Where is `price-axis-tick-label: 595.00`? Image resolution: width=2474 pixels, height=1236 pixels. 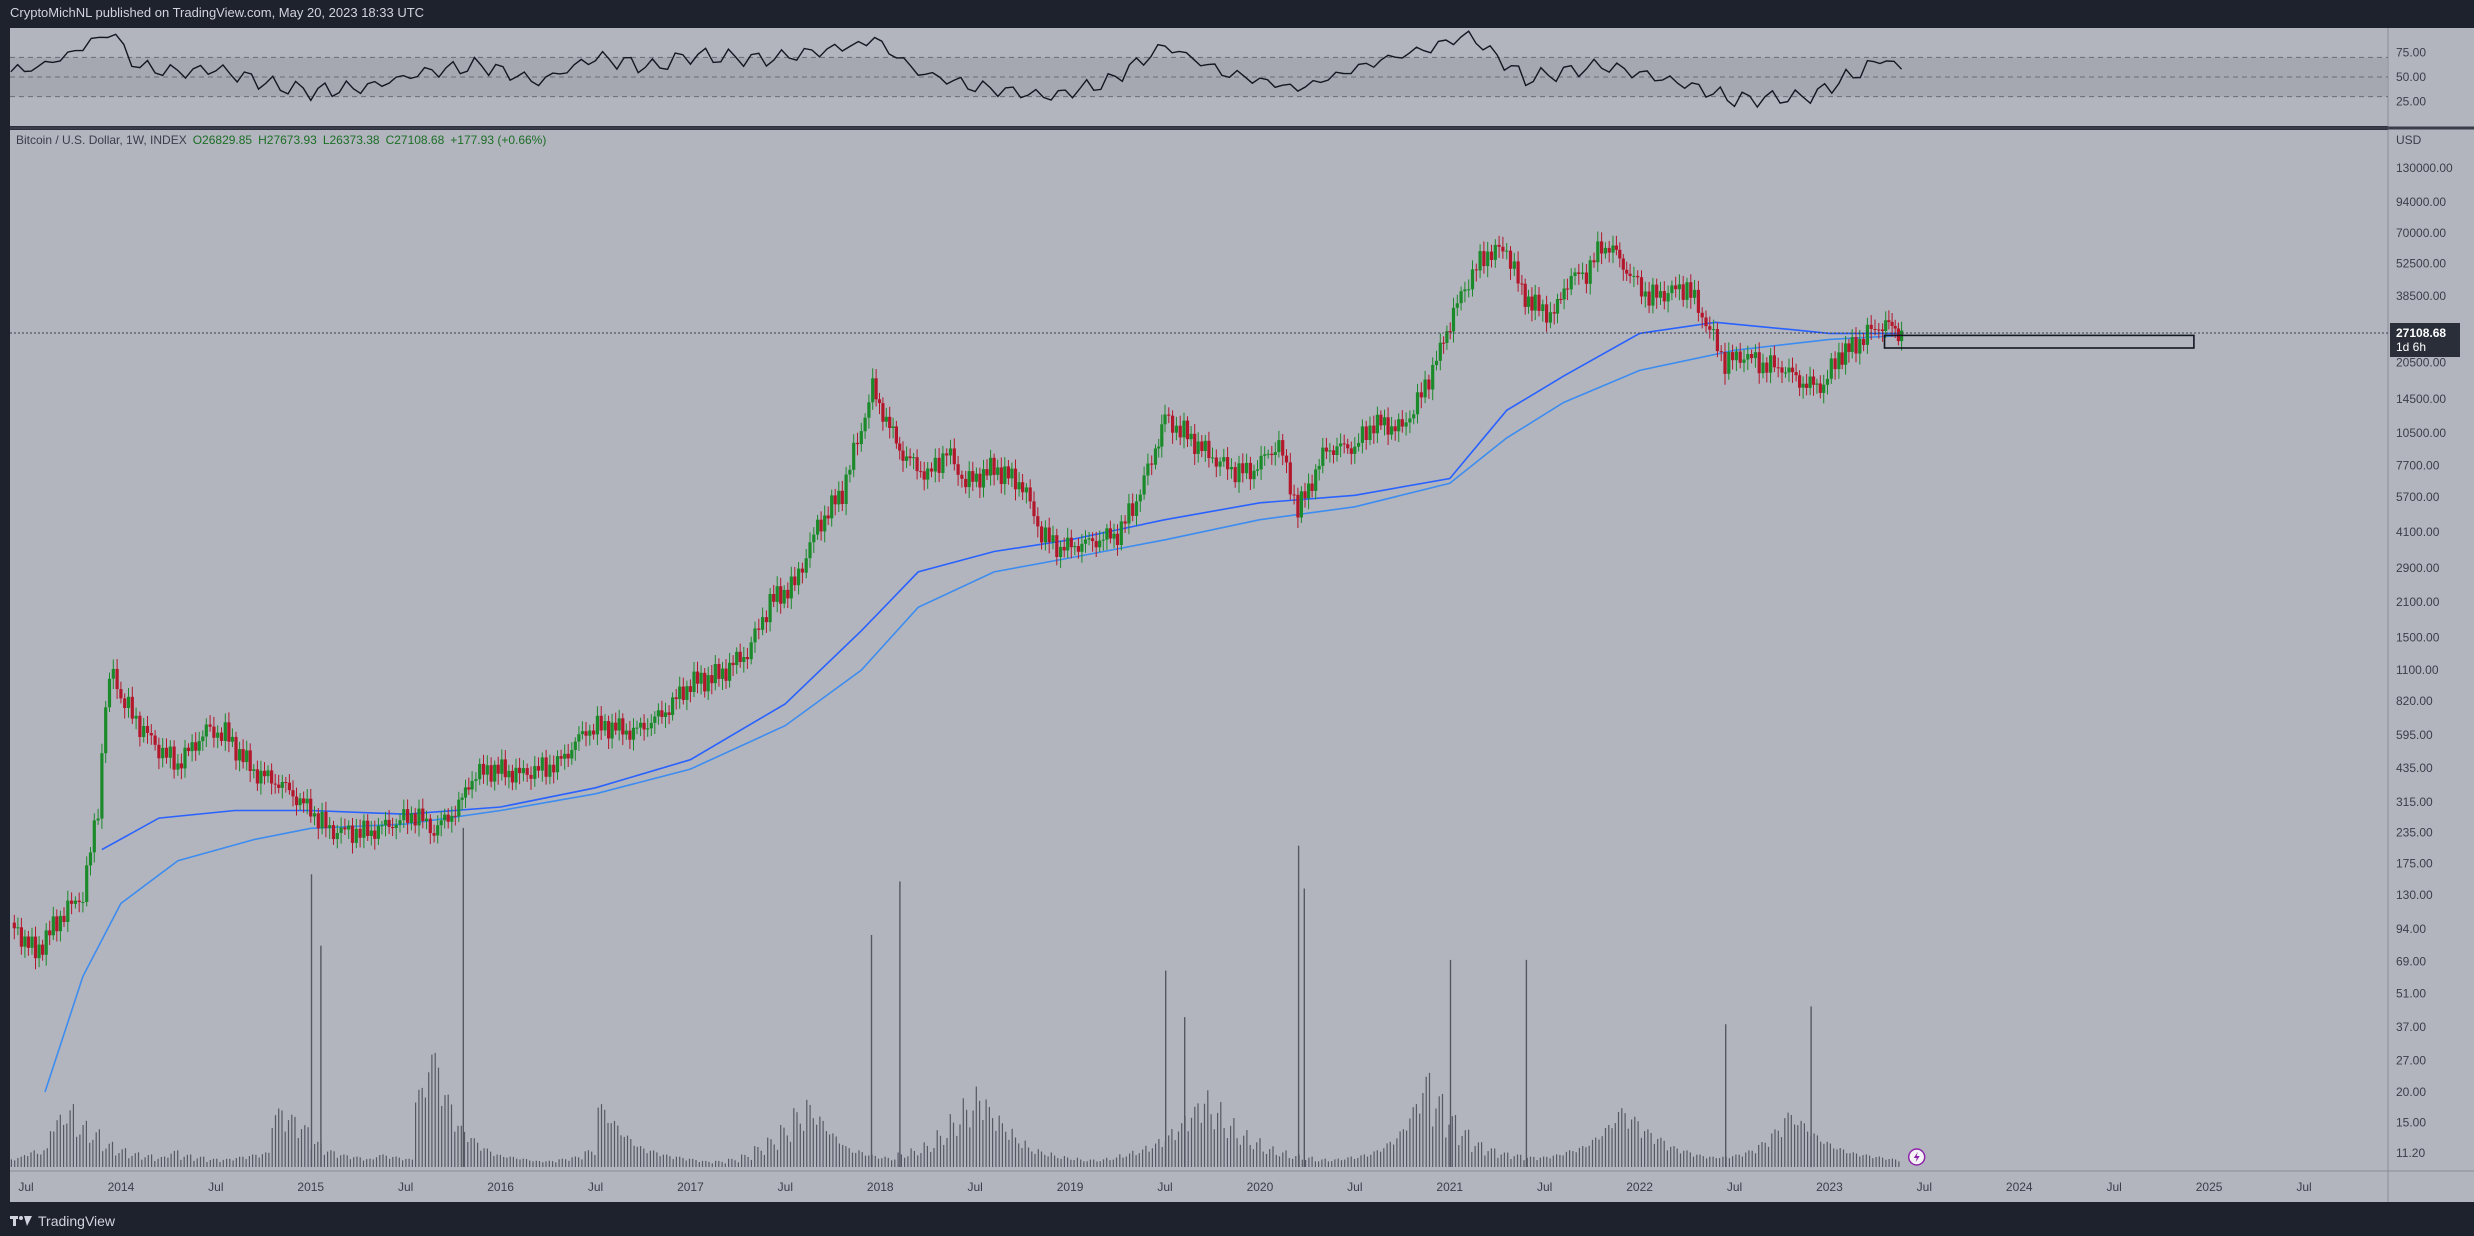
price-axis-tick-label: 595.00 is located at coordinates (2414, 735).